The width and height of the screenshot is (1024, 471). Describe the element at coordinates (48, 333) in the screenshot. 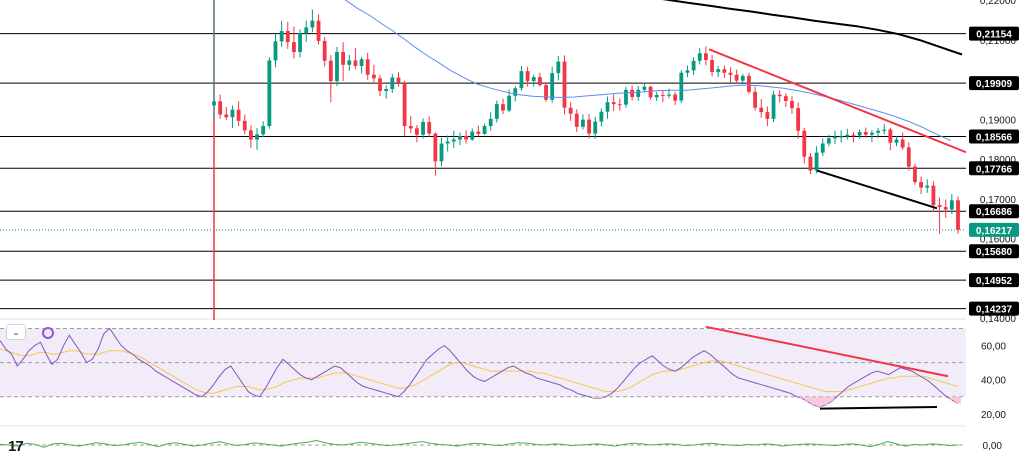

I see `refresh-icon` at that location.